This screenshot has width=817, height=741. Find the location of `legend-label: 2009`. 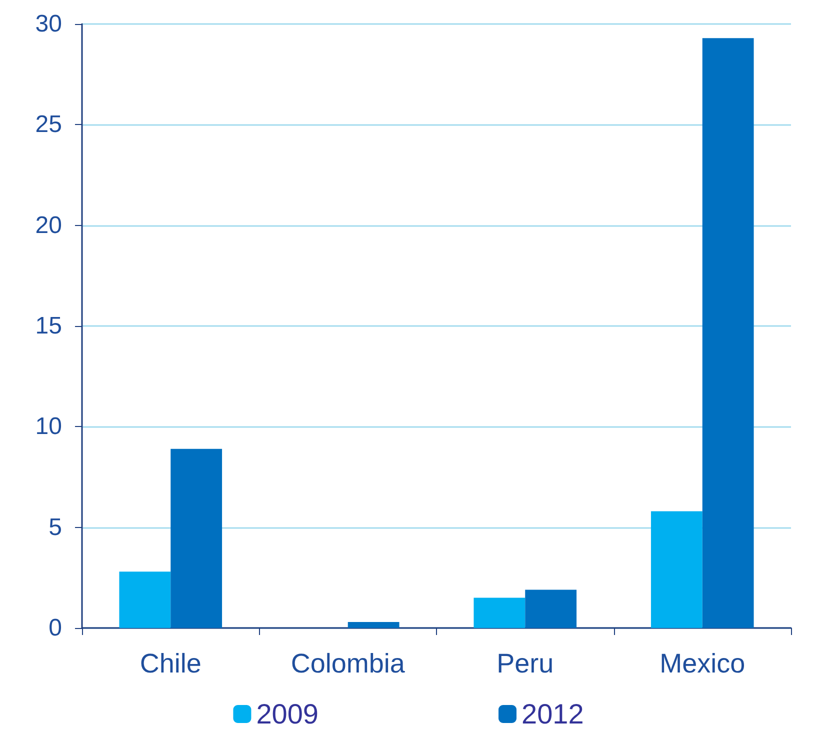

legend-label: 2009 is located at coordinates (287, 714).